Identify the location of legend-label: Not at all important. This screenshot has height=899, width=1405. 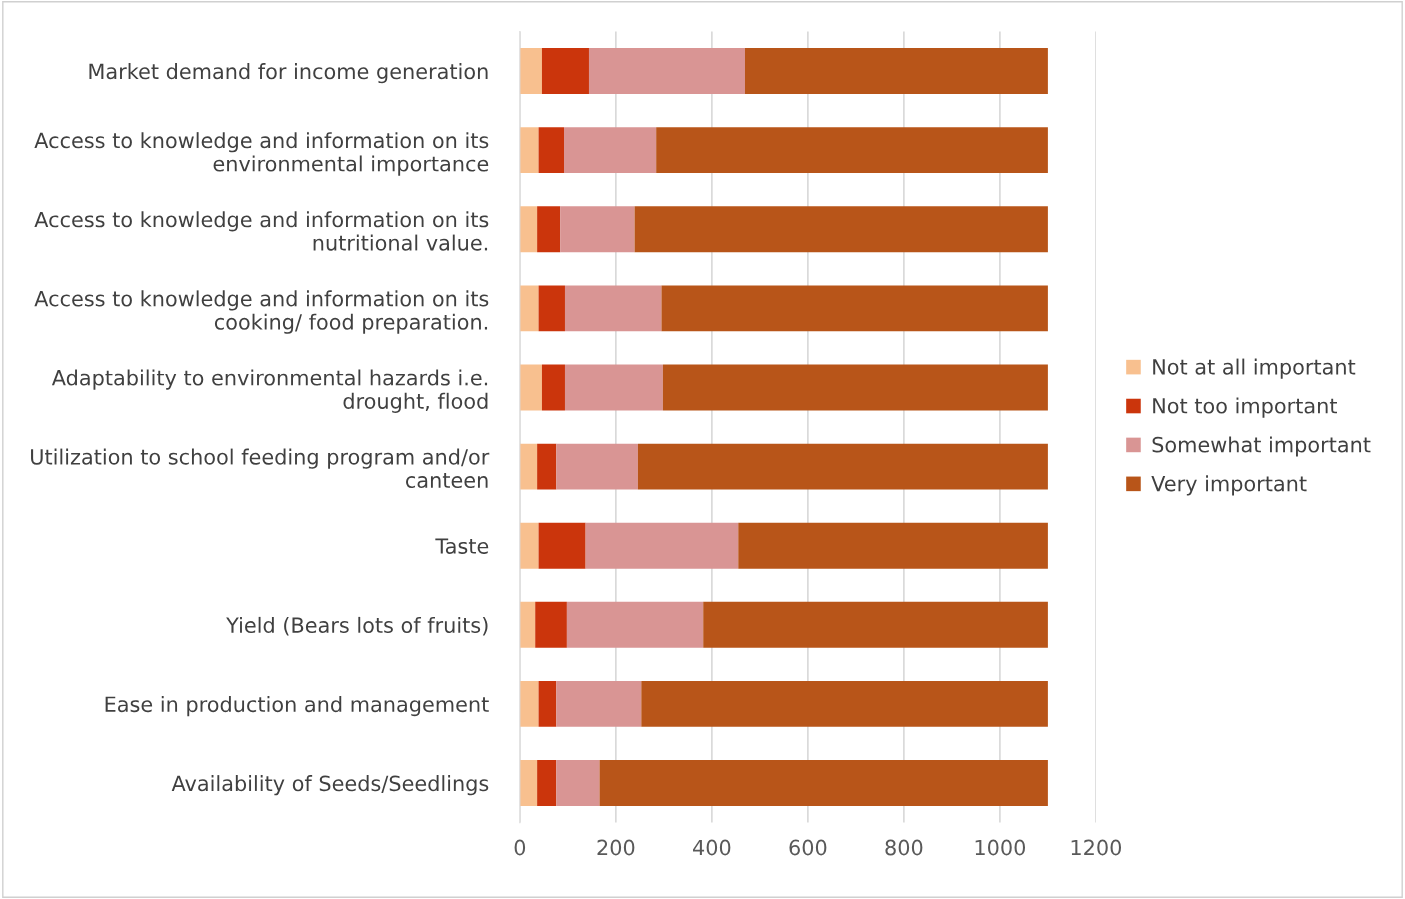
(1254, 368).